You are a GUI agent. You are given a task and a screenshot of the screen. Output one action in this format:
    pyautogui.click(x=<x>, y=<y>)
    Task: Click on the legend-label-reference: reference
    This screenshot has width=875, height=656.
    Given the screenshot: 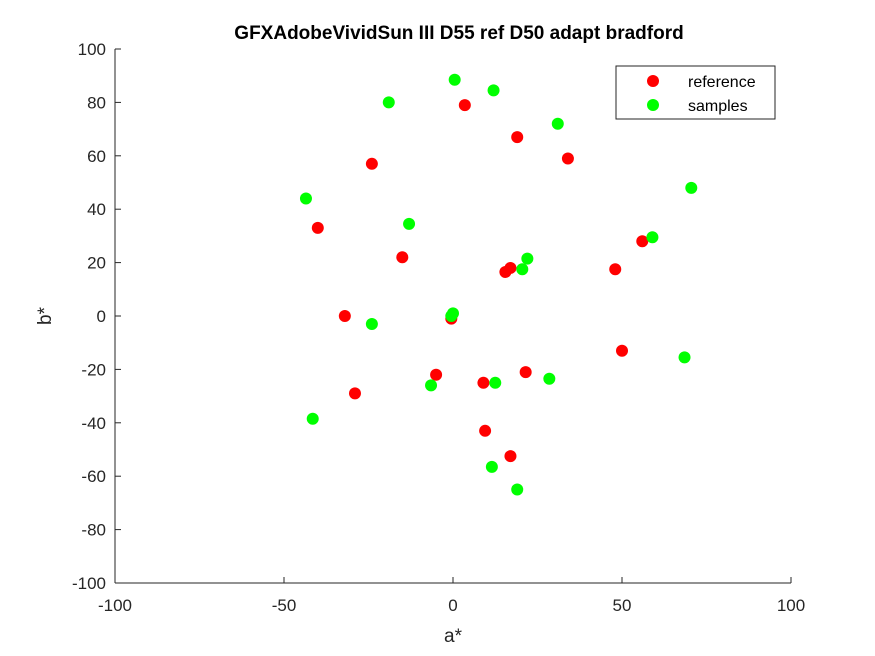 What is the action you would take?
    pyautogui.click(x=722, y=82)
    